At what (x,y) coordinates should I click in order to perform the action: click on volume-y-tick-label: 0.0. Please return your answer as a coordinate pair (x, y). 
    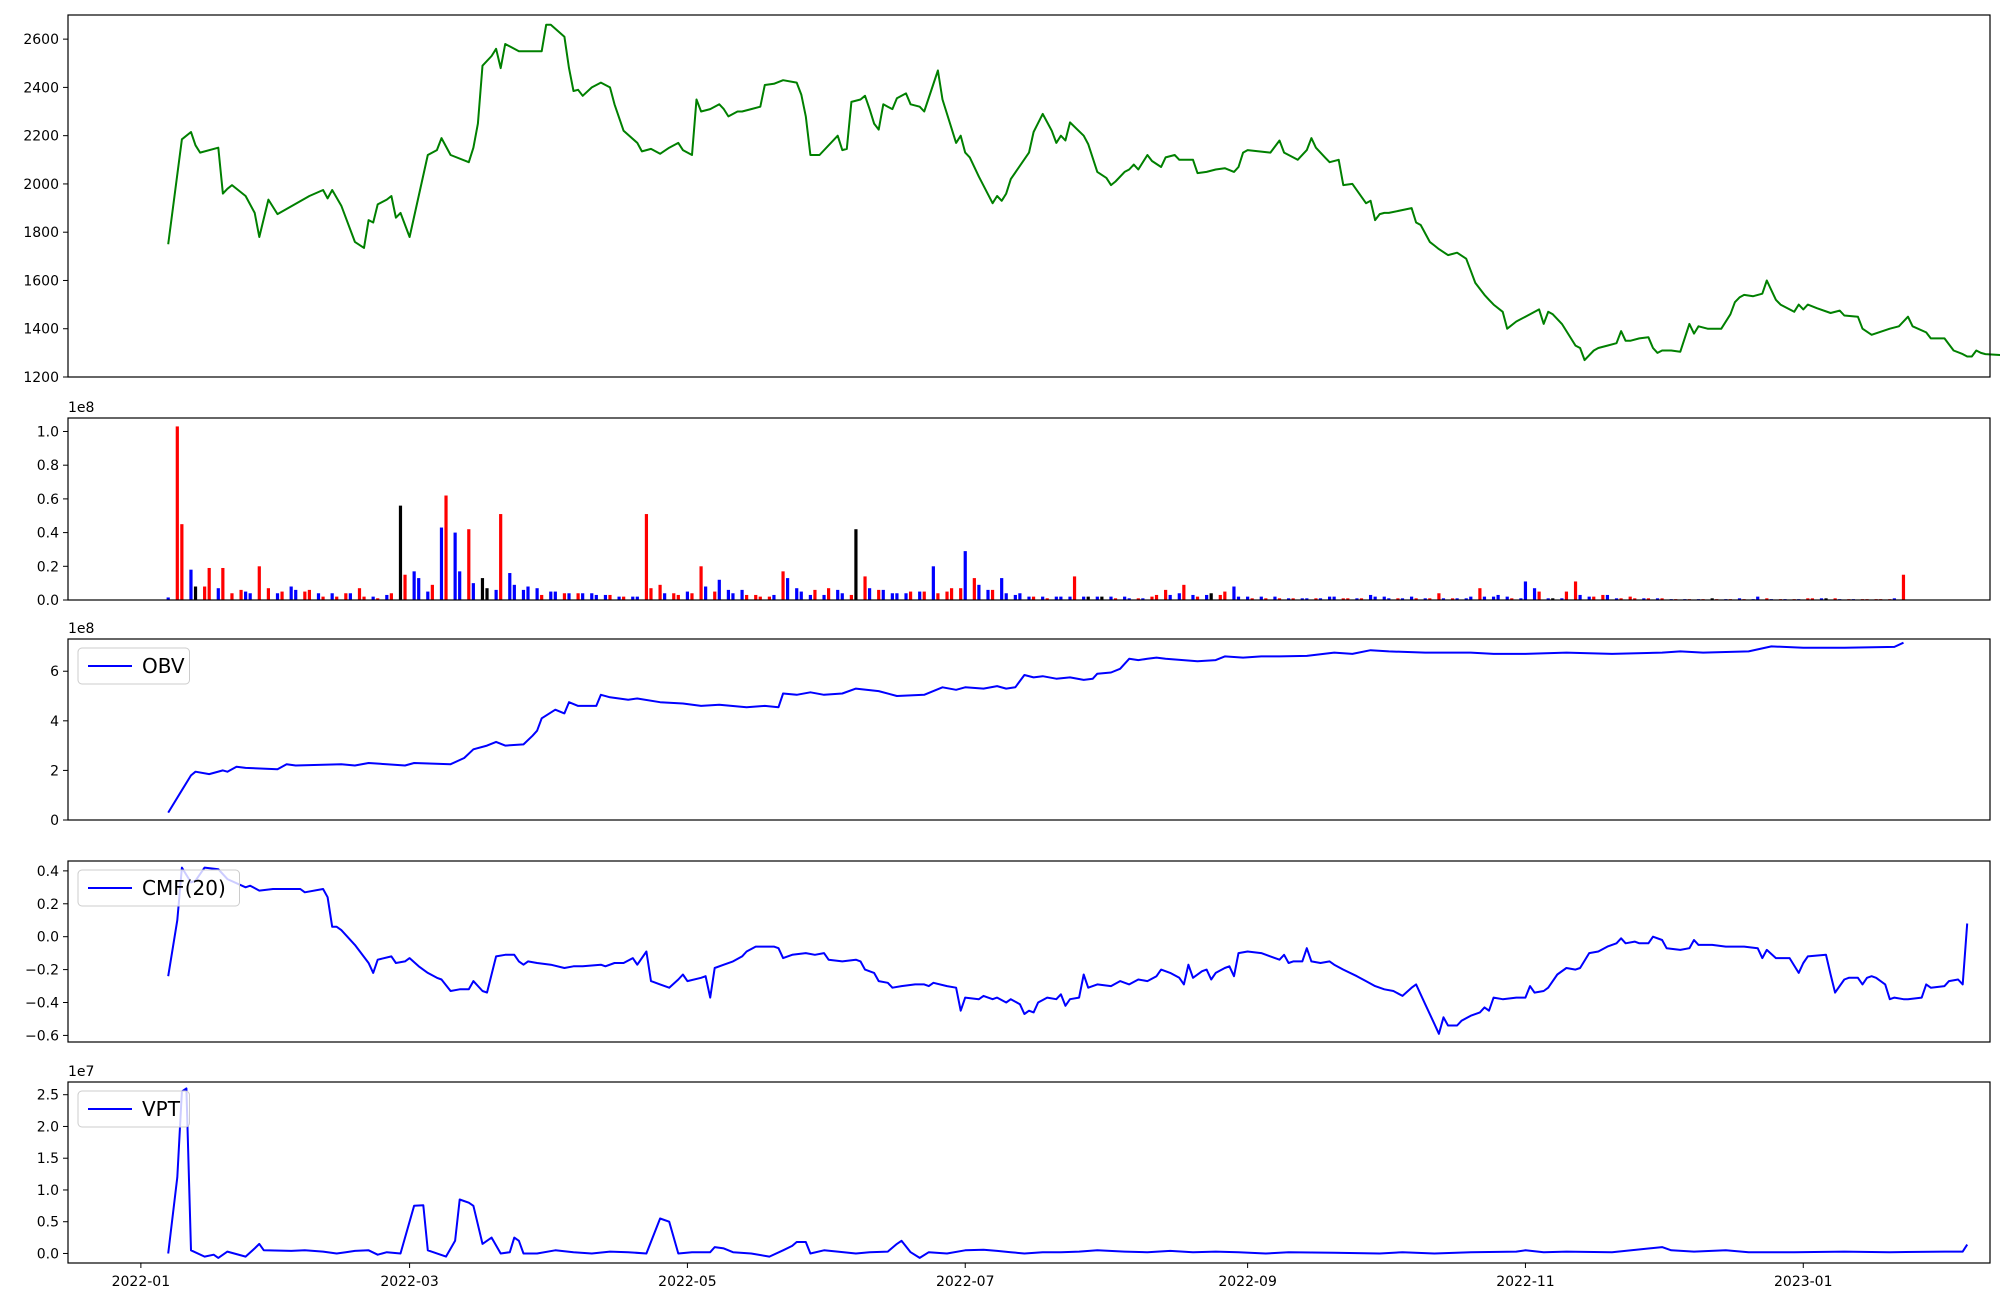
    Looking at the image, I should click on (48, 601).